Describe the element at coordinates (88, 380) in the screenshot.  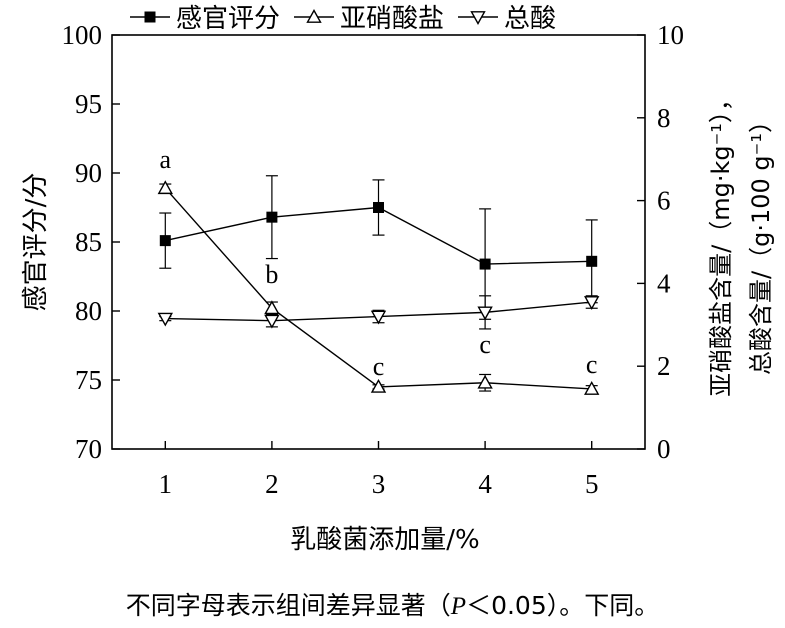
I see `y-left-tick-label: 75` at that location.